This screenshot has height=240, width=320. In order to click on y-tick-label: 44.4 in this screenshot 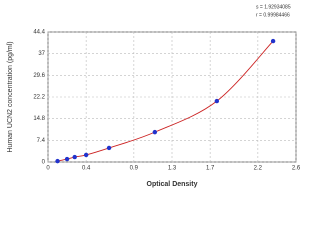, I will do `click(39, 33)`.